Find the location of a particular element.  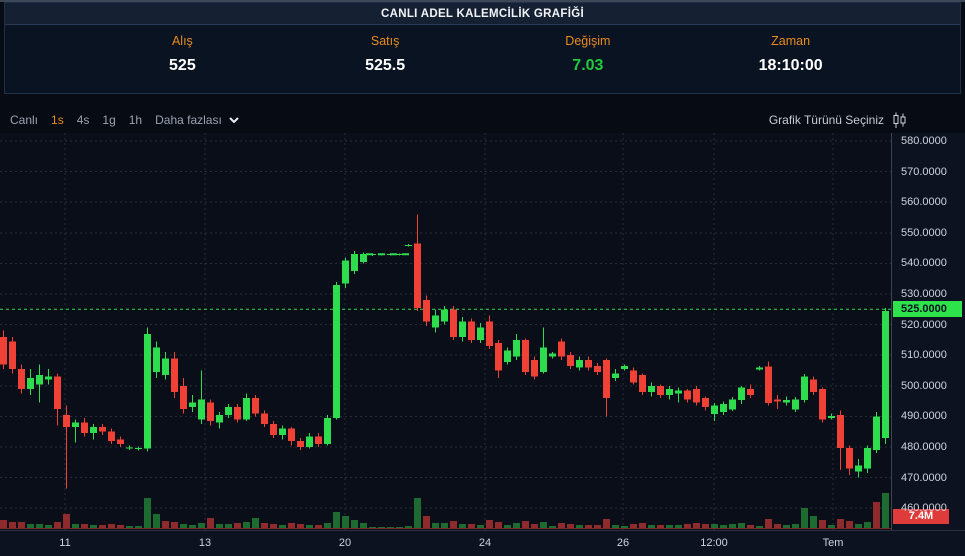

quote-col-satis: Satış 525.5 is located at coordinates (385, 50).